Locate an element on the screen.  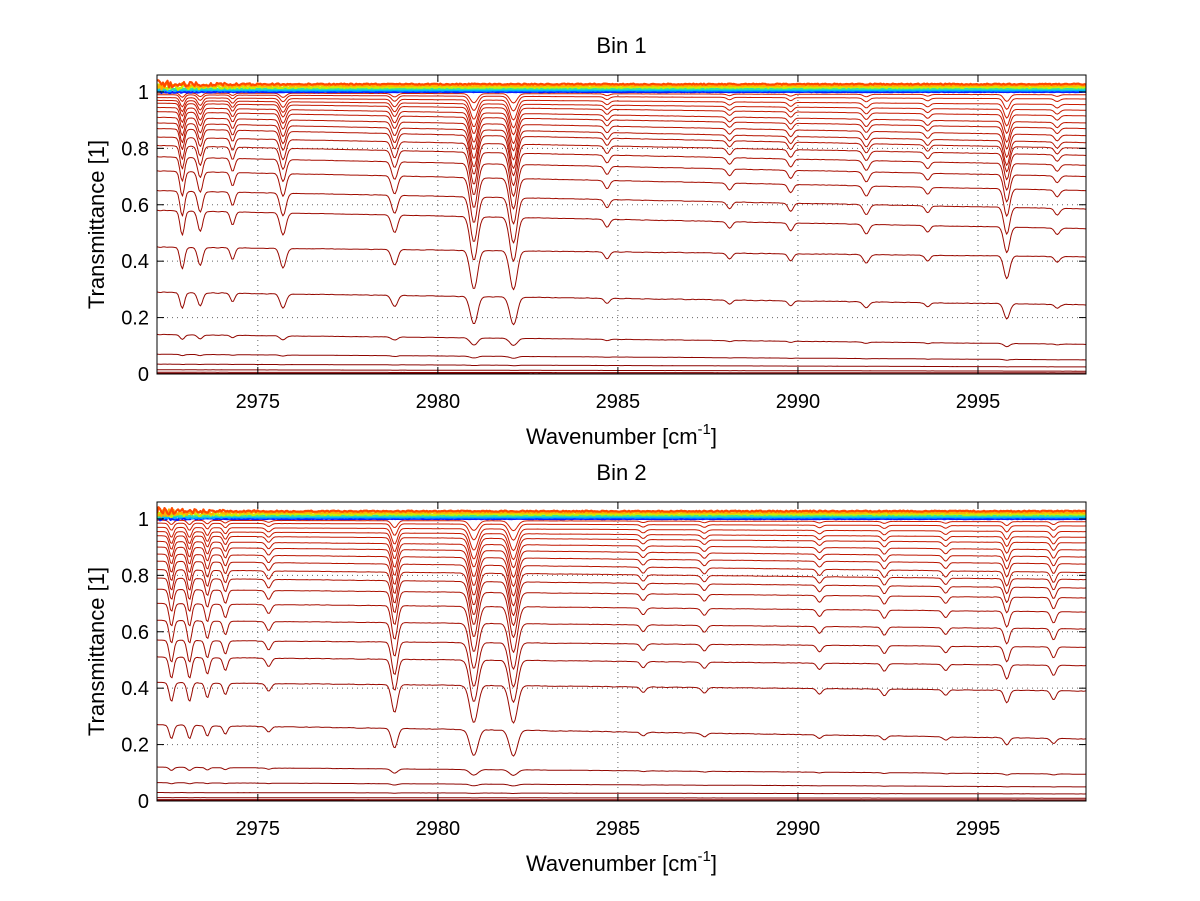
chart-title: Bin 2 is located at coordinates (621, 472).